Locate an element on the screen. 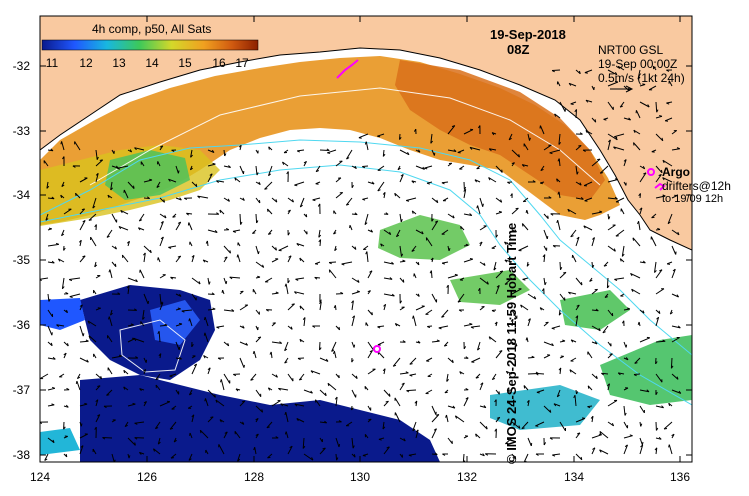 The width and height of the screenshot is (749, 496). sst-cyan-southwest is located at coordinates (60, 441).